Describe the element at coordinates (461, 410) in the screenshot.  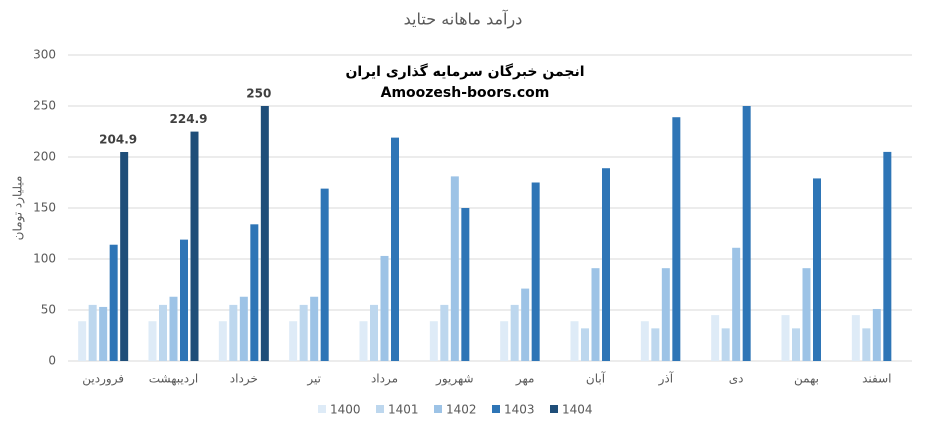
I see `legend-label: 1402` at that location.